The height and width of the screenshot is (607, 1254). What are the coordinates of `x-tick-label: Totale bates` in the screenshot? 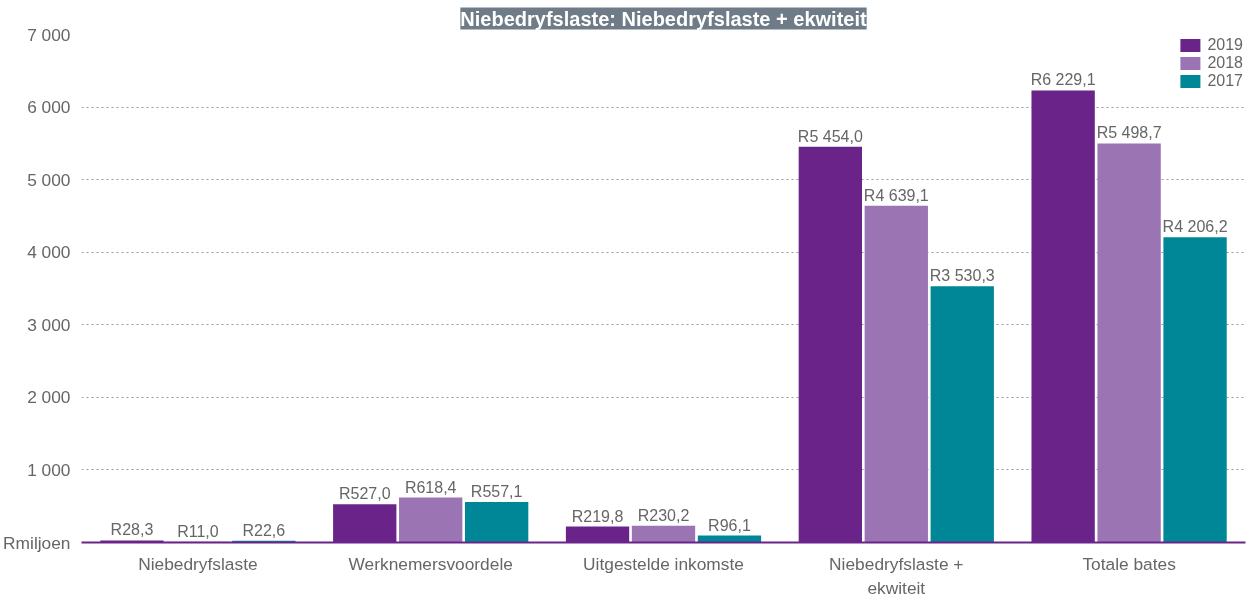 It's located at (1129, 563).